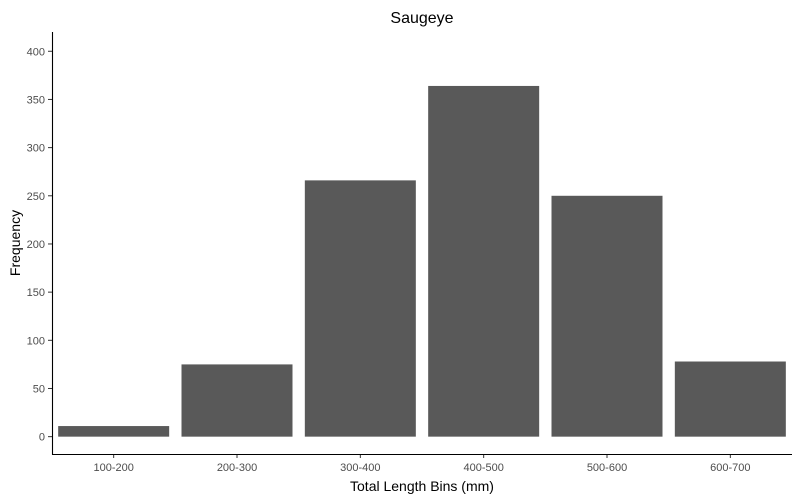  Describe the element at coordinates (36, 52) in the screenshot. I see `y-tick-label: 400` at that location.